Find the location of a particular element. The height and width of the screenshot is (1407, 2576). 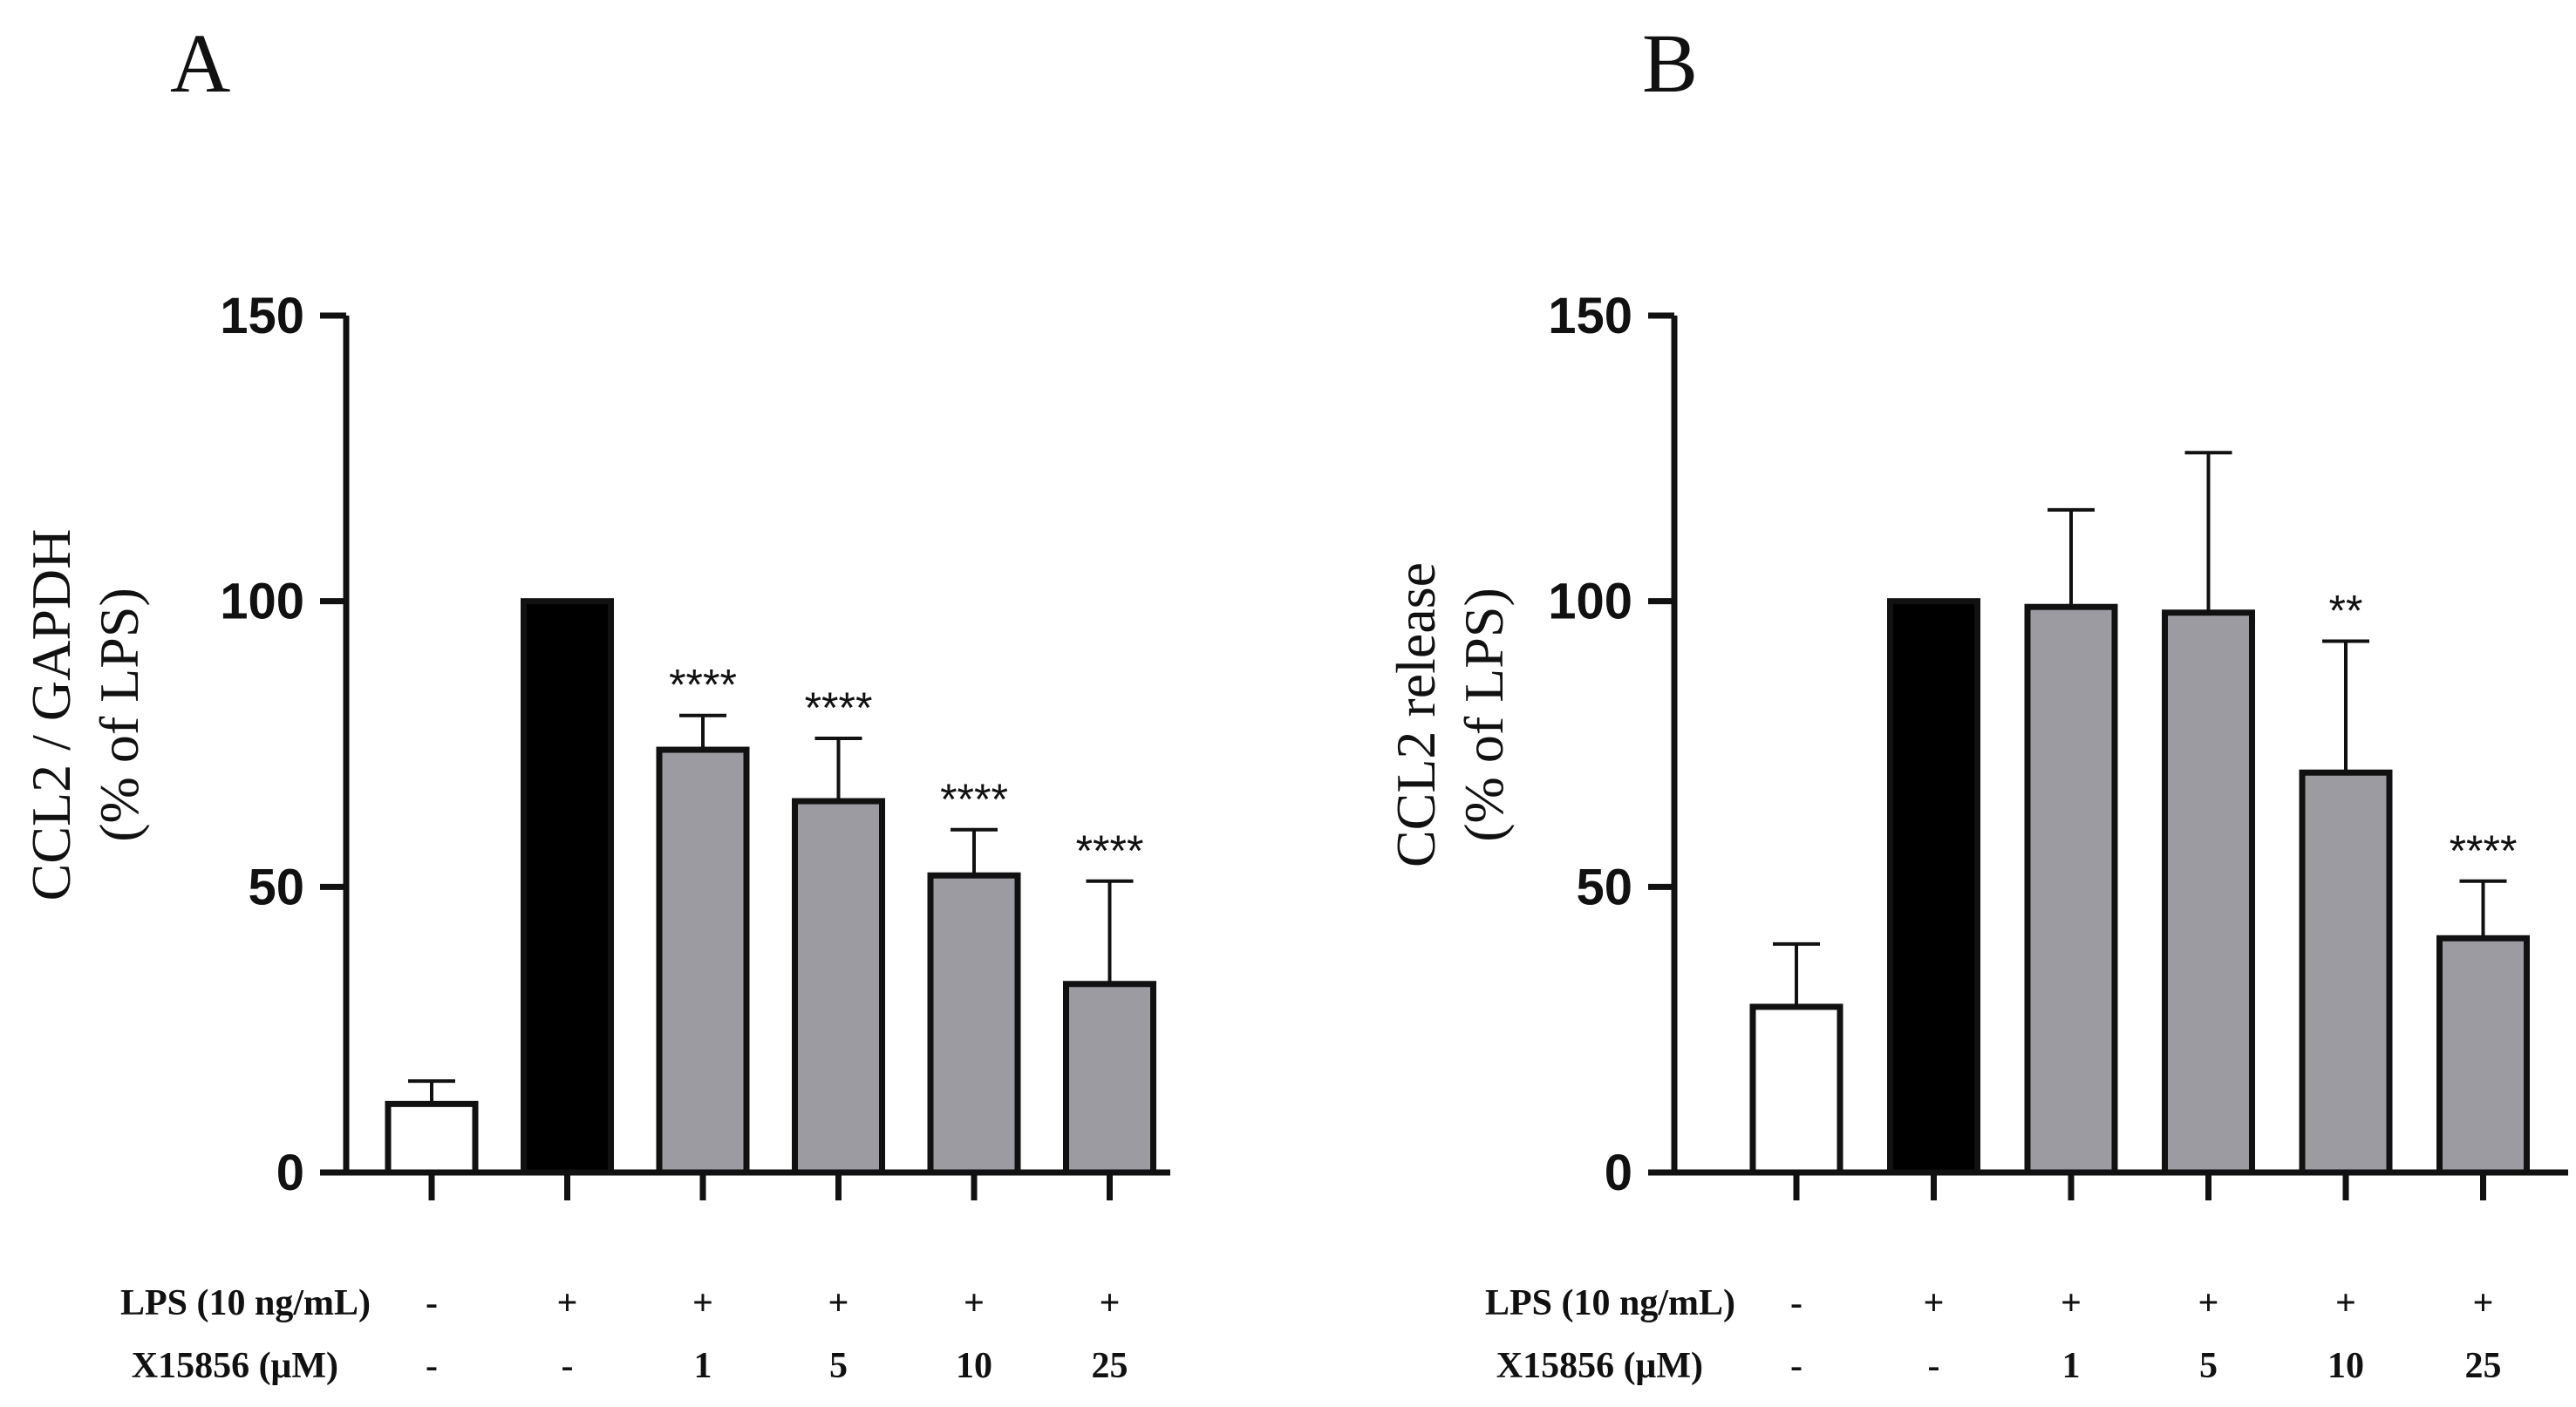

panel-b-letter: B is located at coordinates (1670, 63).